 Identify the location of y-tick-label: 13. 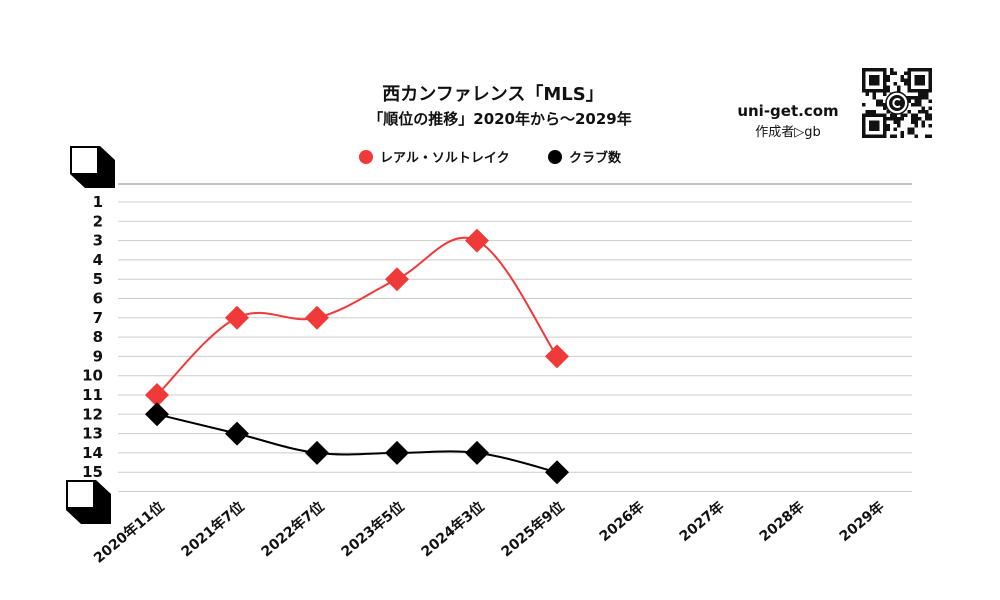
(92, 434).